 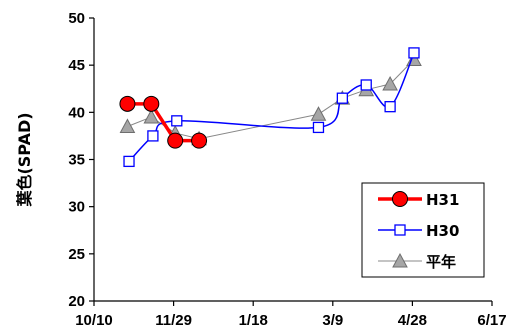 I want to click on x-tick-label: 10/10, so click(x=94, y=320).